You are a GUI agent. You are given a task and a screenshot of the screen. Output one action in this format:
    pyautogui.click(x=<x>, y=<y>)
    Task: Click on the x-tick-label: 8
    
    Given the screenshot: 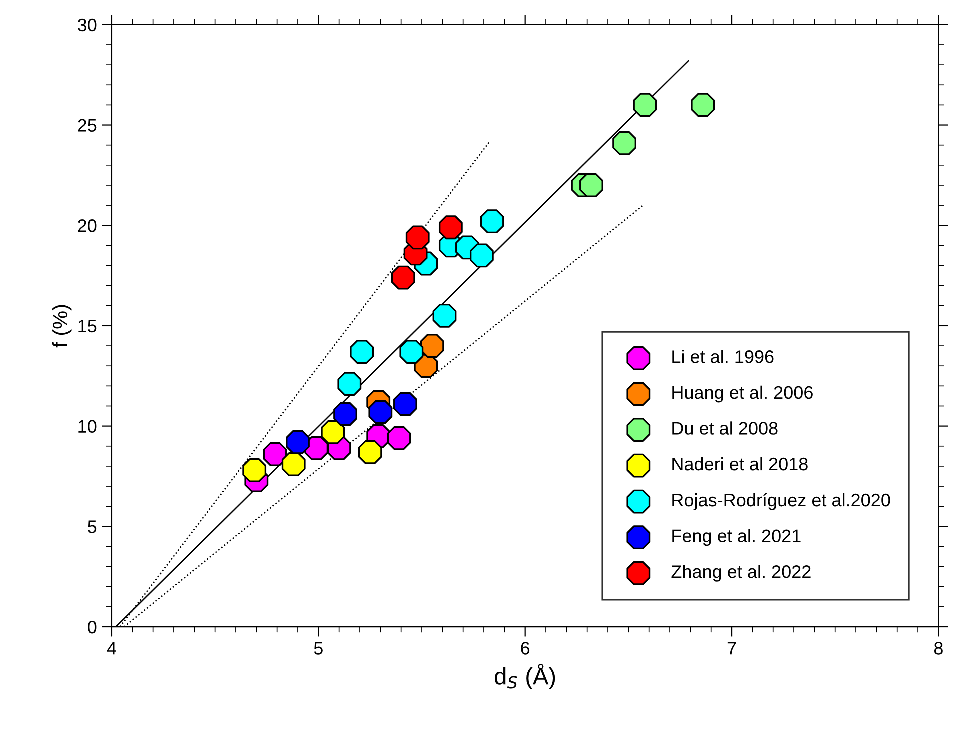 What is the action you would take?
    pyautogui.click(x=938, y=648)
    